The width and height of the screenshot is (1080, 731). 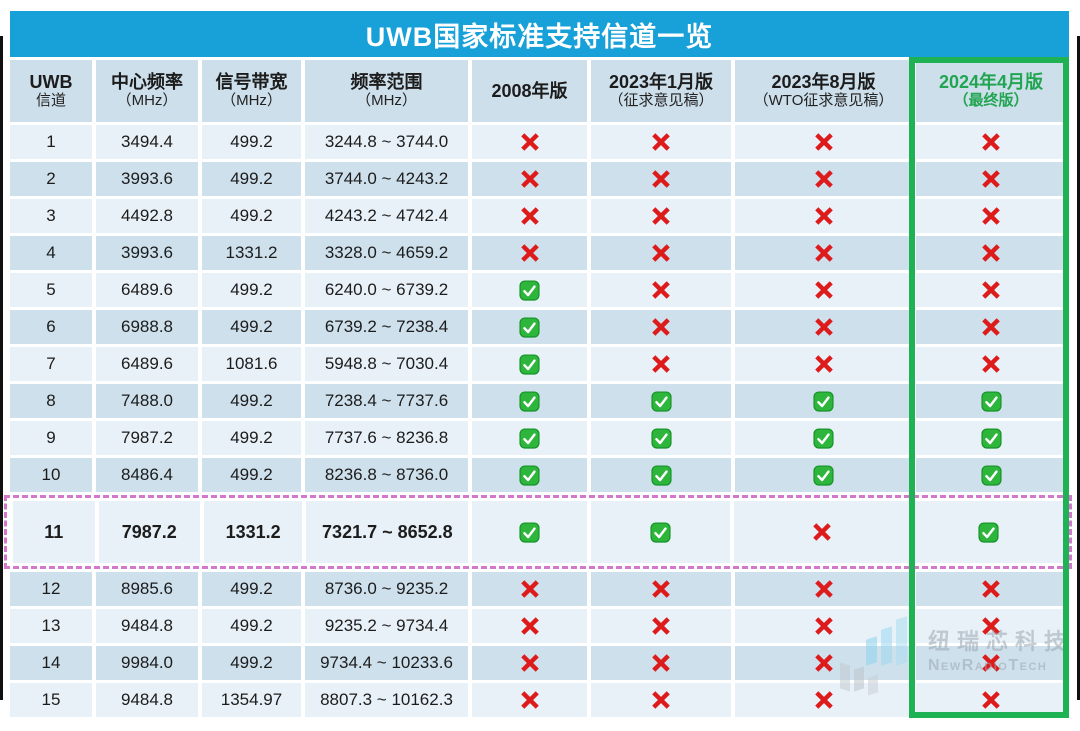 I want to click on header-line2: （MHz）, so click(x=386, y=101).